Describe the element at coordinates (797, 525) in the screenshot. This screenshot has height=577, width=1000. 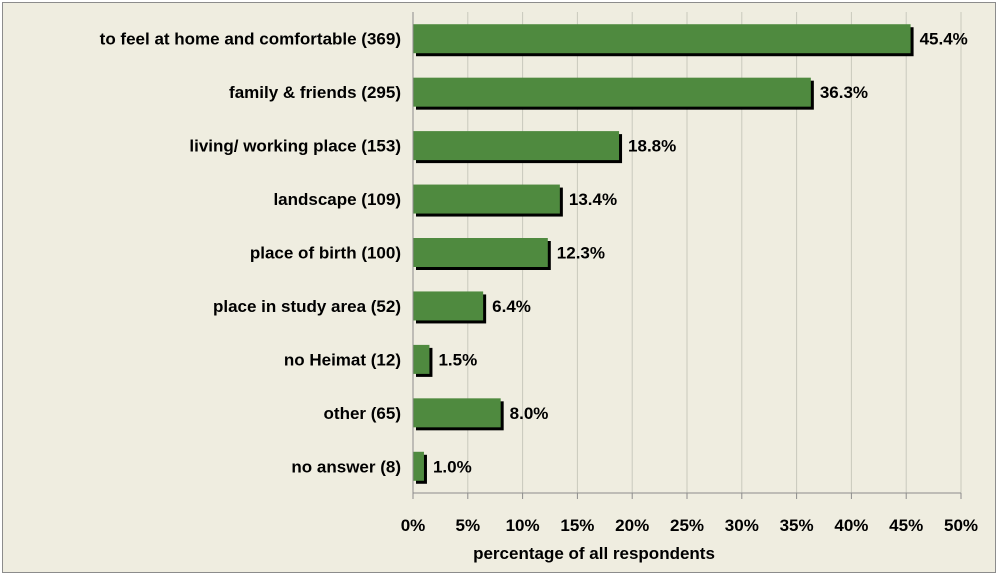
I see `x-tick-label: 35%` at that location.